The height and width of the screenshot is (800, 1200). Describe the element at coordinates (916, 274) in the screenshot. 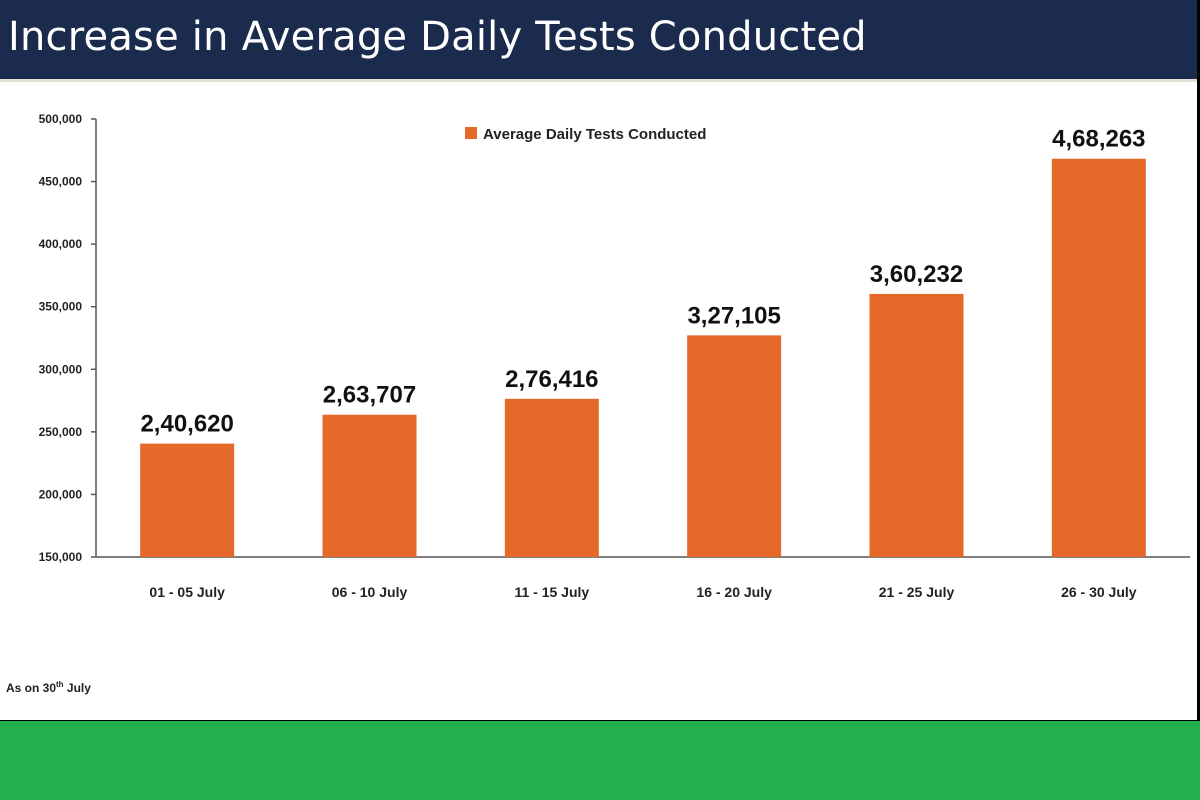

I see `data-label: 3,60,232` at that location.